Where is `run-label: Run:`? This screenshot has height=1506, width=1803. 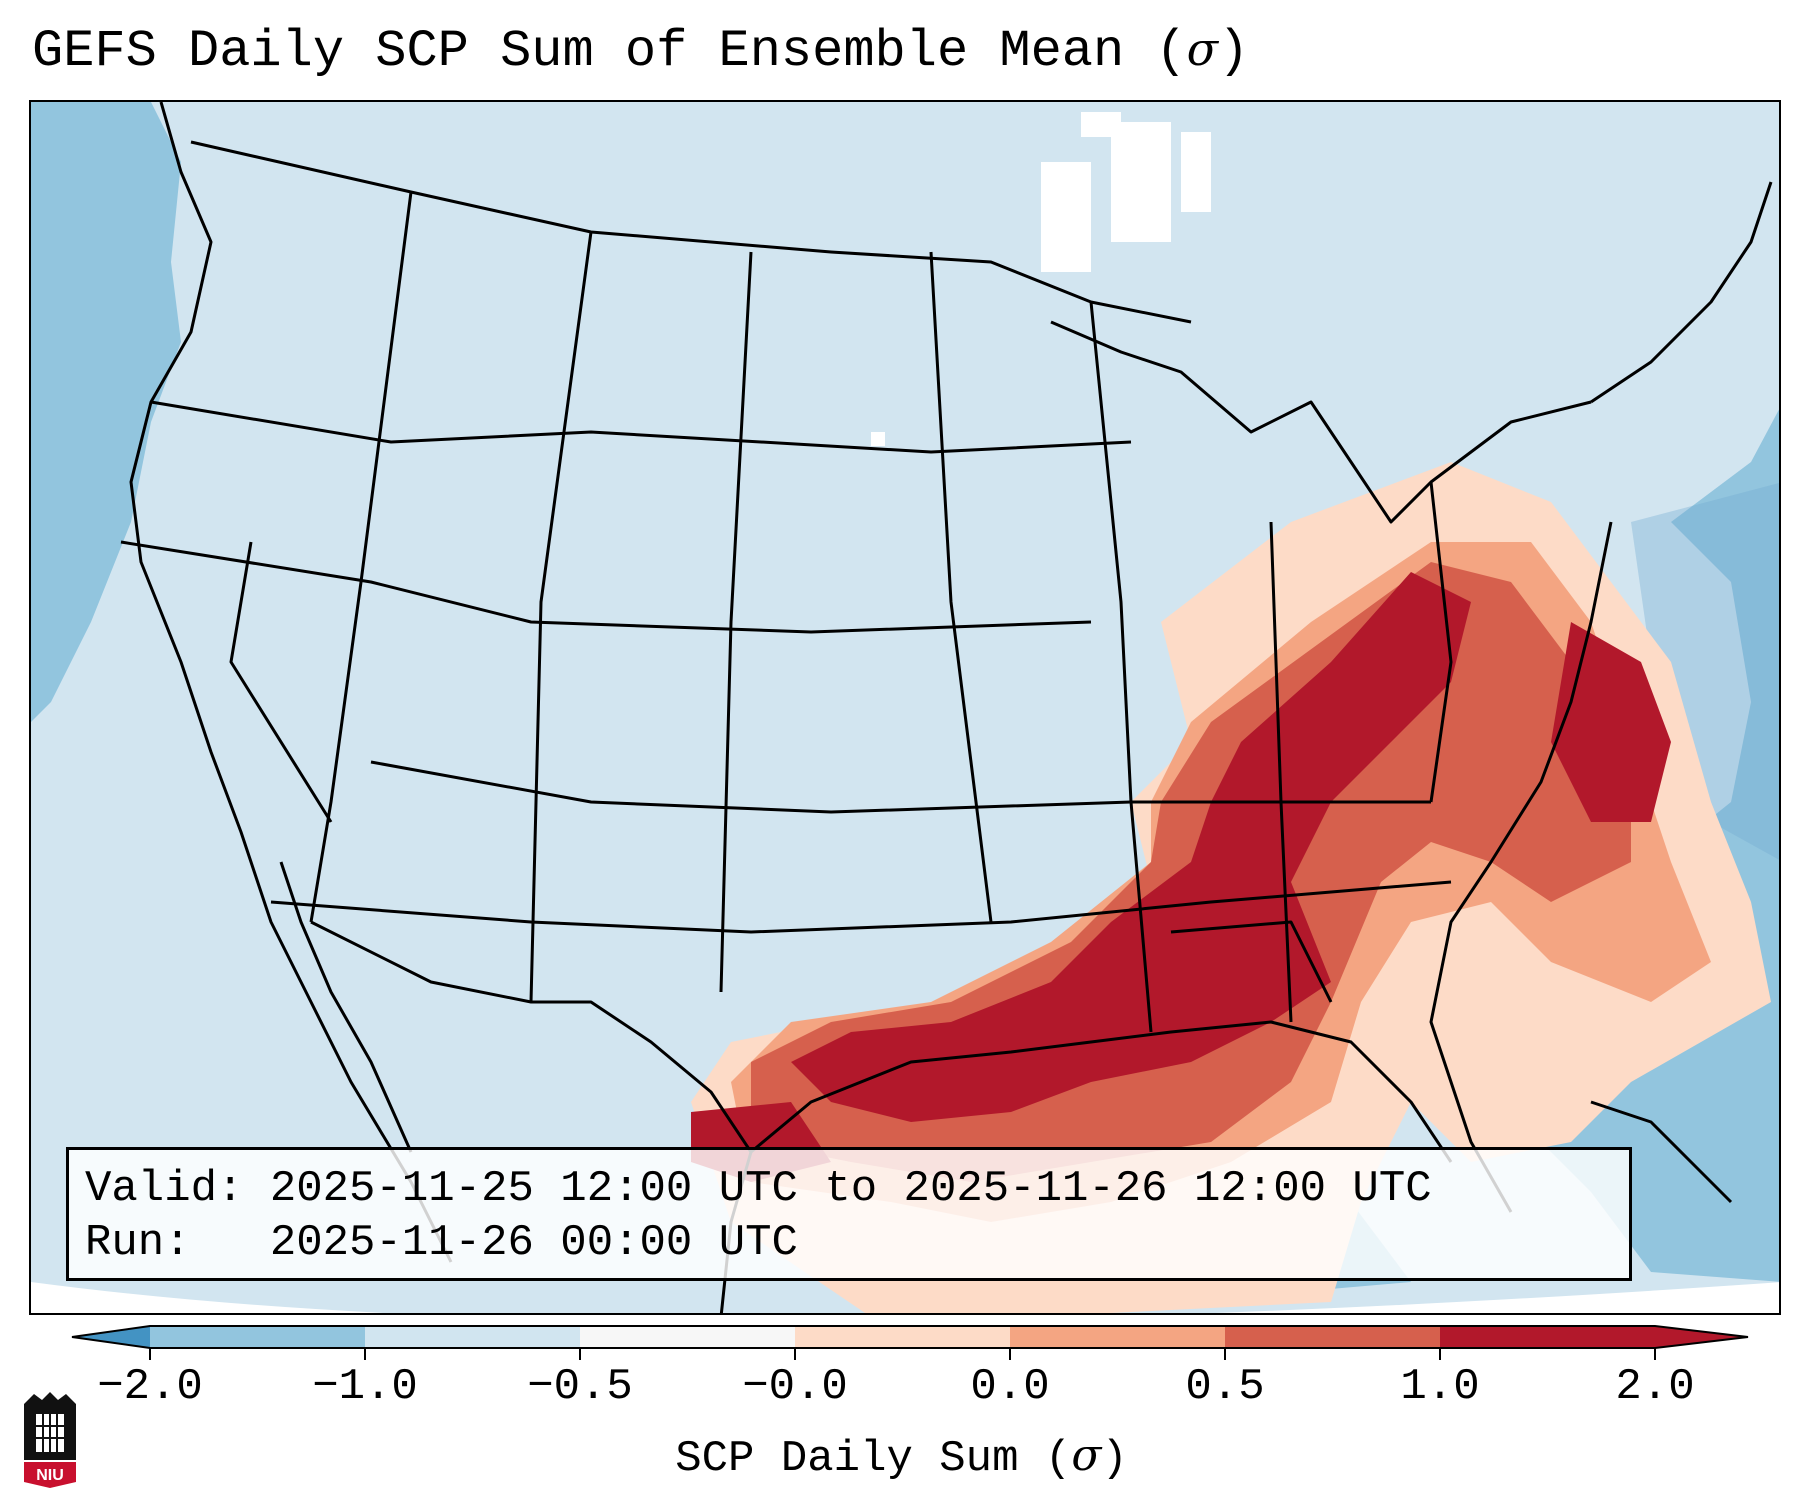
run-label: Run: is located at coordinates (138, 1243).